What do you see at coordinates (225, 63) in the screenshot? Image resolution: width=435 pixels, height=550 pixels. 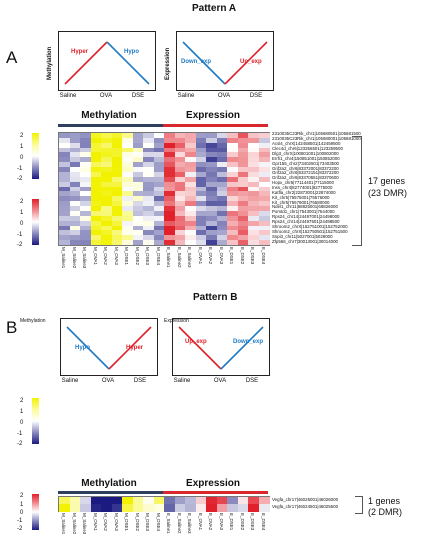 I see `expression-trend-lines` at bounding box center [225, 63].